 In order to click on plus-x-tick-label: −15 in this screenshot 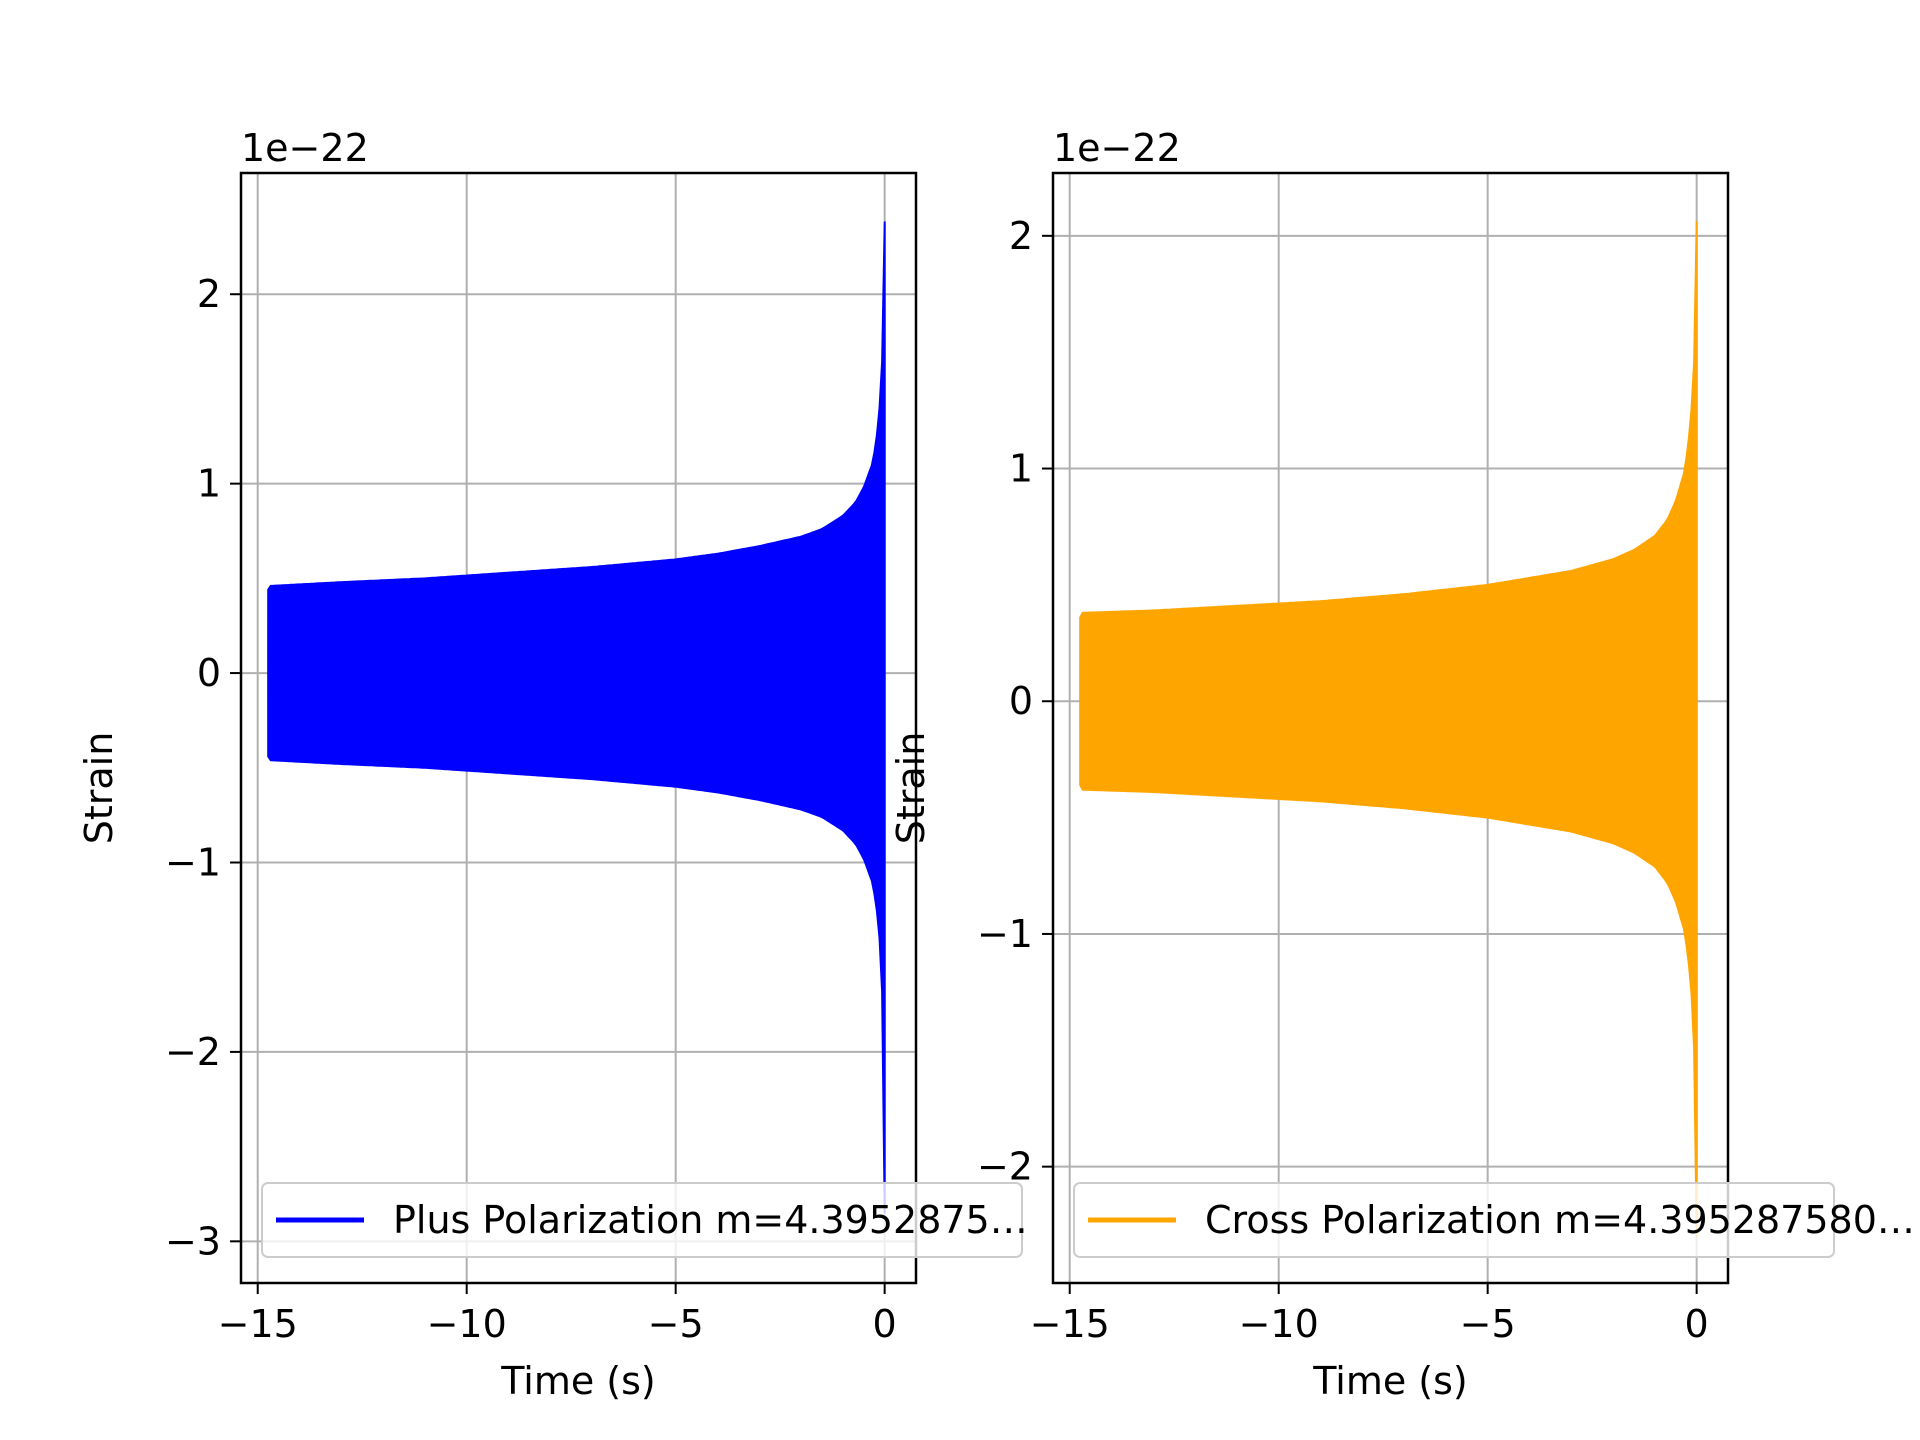, I will do `click(258, 1324)`.